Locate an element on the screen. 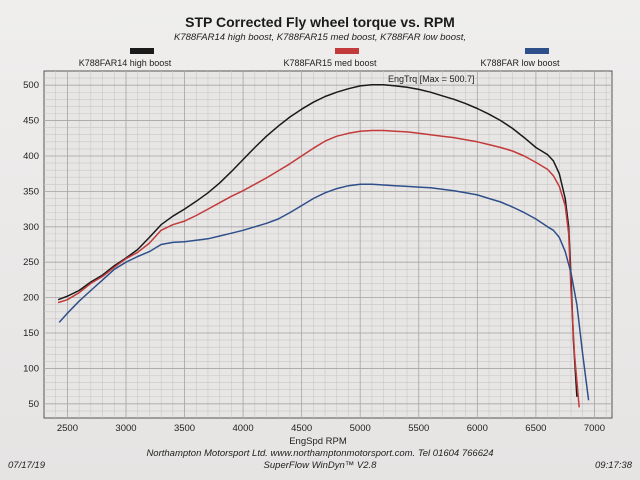 The height and width of the screenshot is (480, 640). y-tick-label: 150 is located at coordinates (31, 333).